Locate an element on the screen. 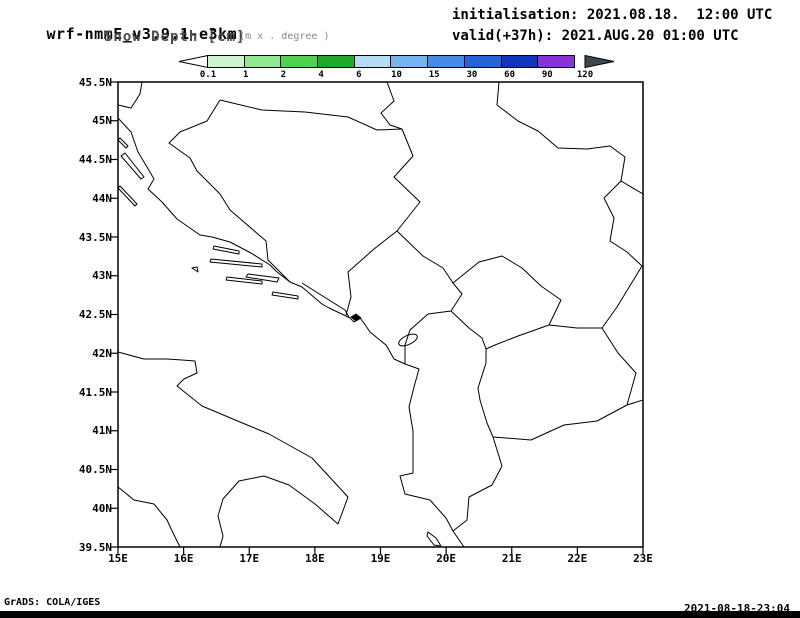 Image resolution: width=800 pixels, height=618 pixels. lake-skadar is located at coordinates (408, 340).